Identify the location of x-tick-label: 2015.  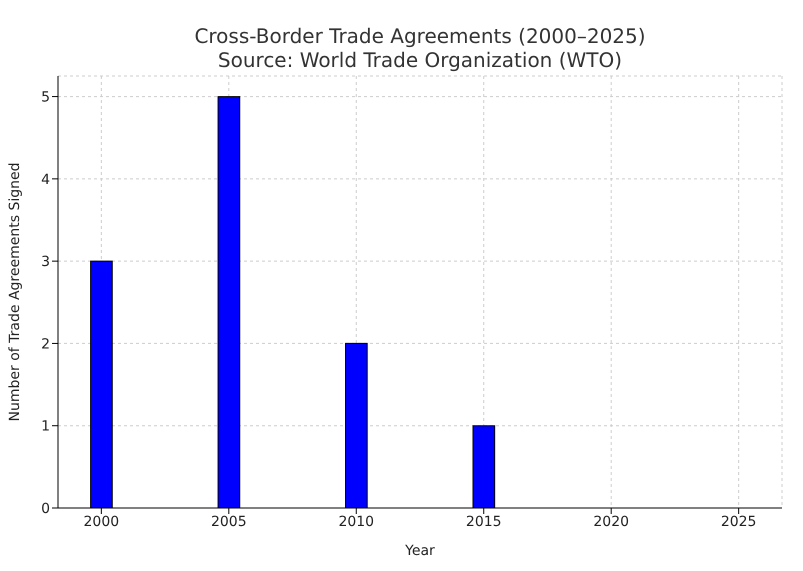
(484, 522).